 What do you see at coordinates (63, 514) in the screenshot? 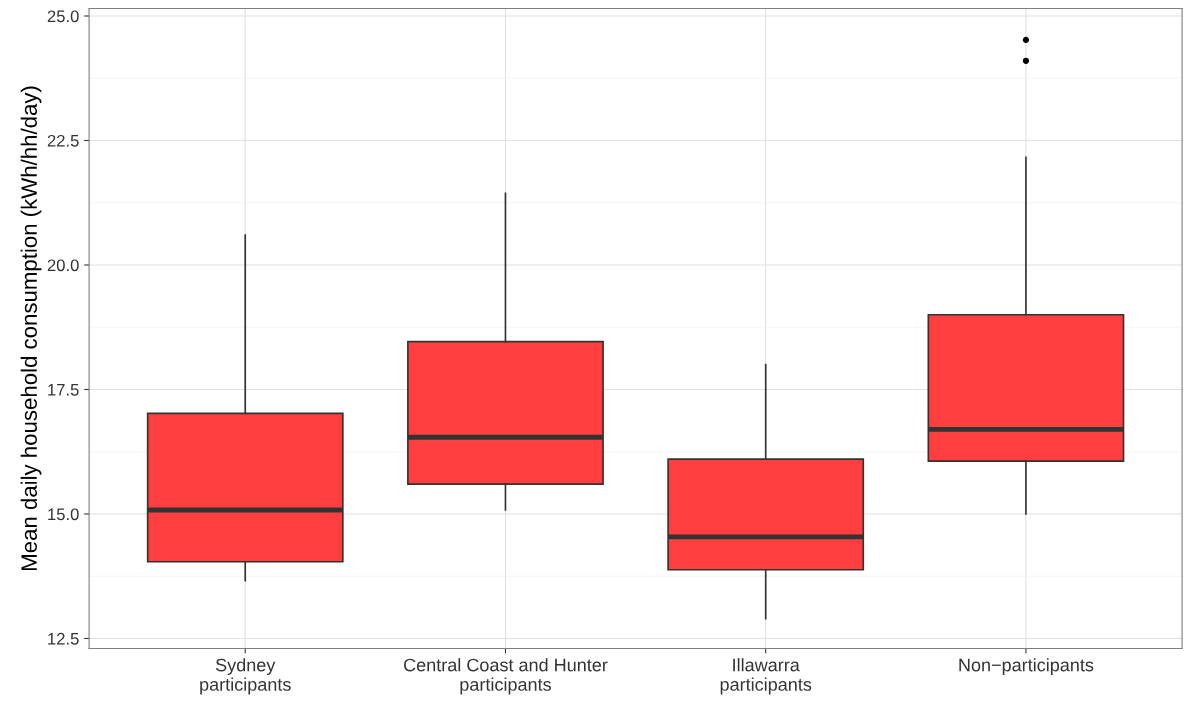
I see `y-tick-label: 15.0` at bounding box center [63, 514].